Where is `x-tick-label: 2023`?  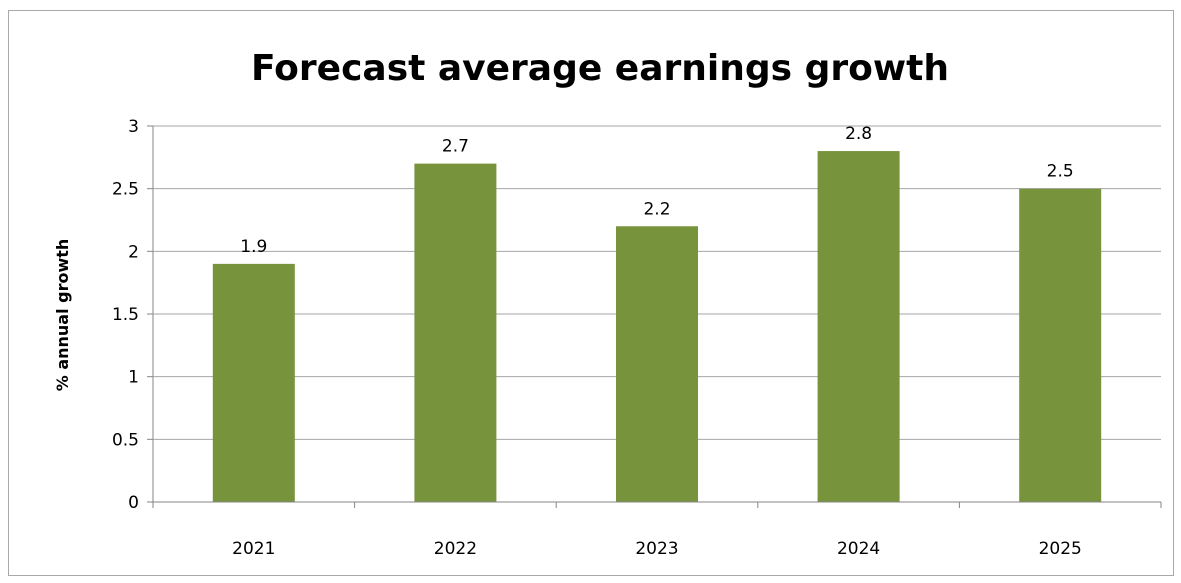
x-tick-label: 2023 is located at coordinates (656, 549).